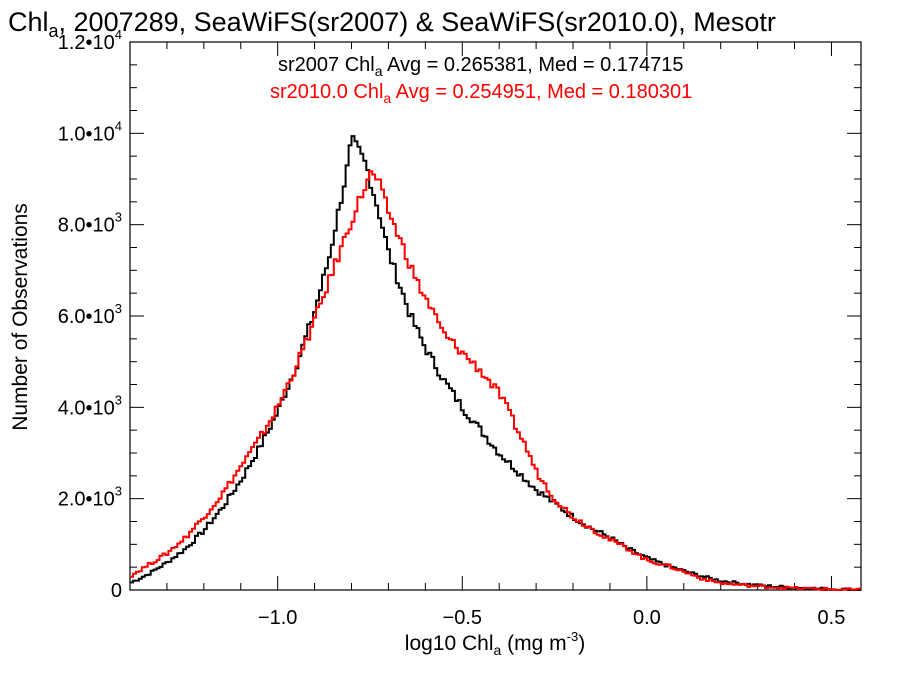 The height and width of the screenshot is (675, 900). I want to click on y-tick-label-1: 2.0•103, so click(90, 497).